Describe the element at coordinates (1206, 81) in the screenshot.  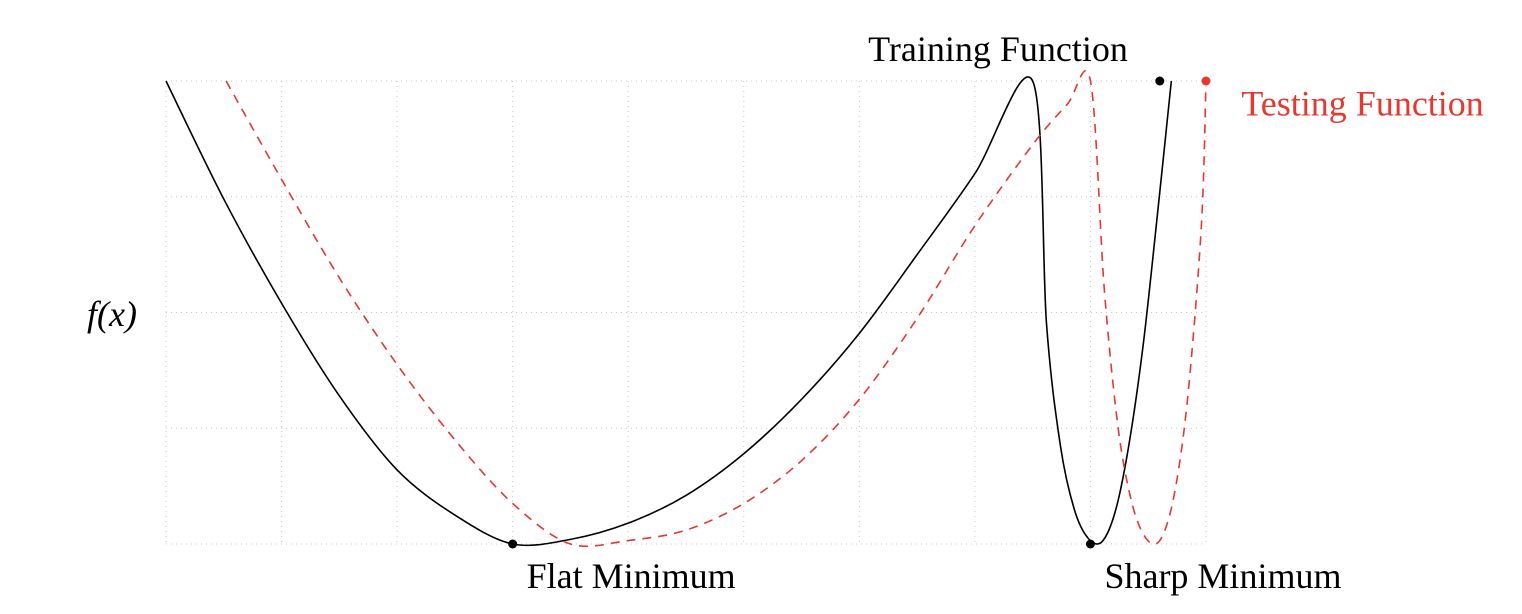
I see `testing-function-marker` at that location.